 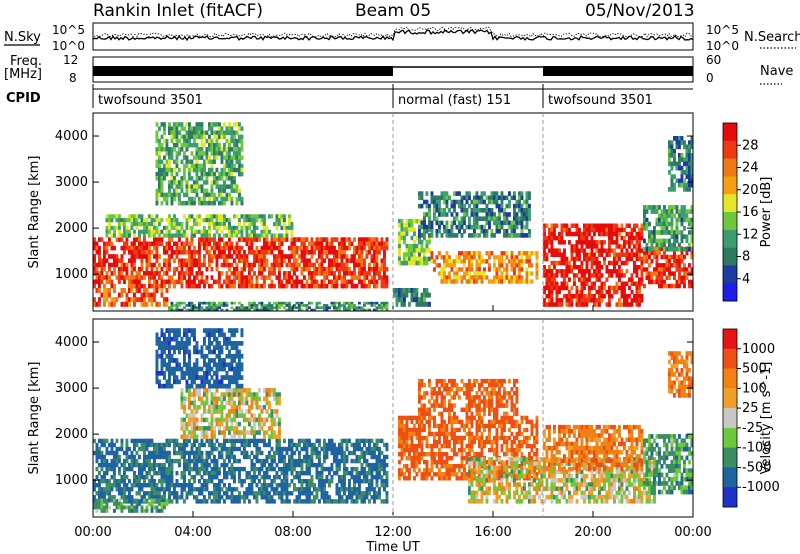 What do you see at coordinates (68, 30) in the screenshot?
I see `nsky-tick-top: 10^5` at bounding box center [68, 30].